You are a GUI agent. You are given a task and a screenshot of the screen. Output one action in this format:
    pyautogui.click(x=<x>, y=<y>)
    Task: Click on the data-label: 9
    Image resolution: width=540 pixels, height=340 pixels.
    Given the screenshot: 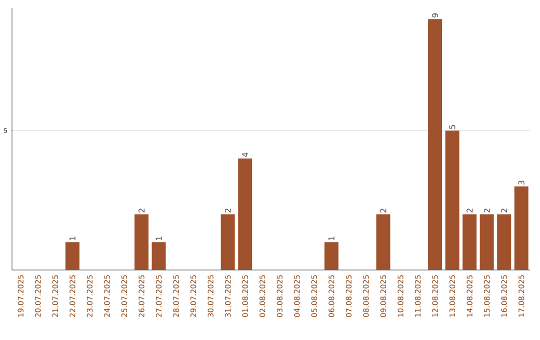 What is the action you would take?
    pyautogui.click(x=435, y=15)
    